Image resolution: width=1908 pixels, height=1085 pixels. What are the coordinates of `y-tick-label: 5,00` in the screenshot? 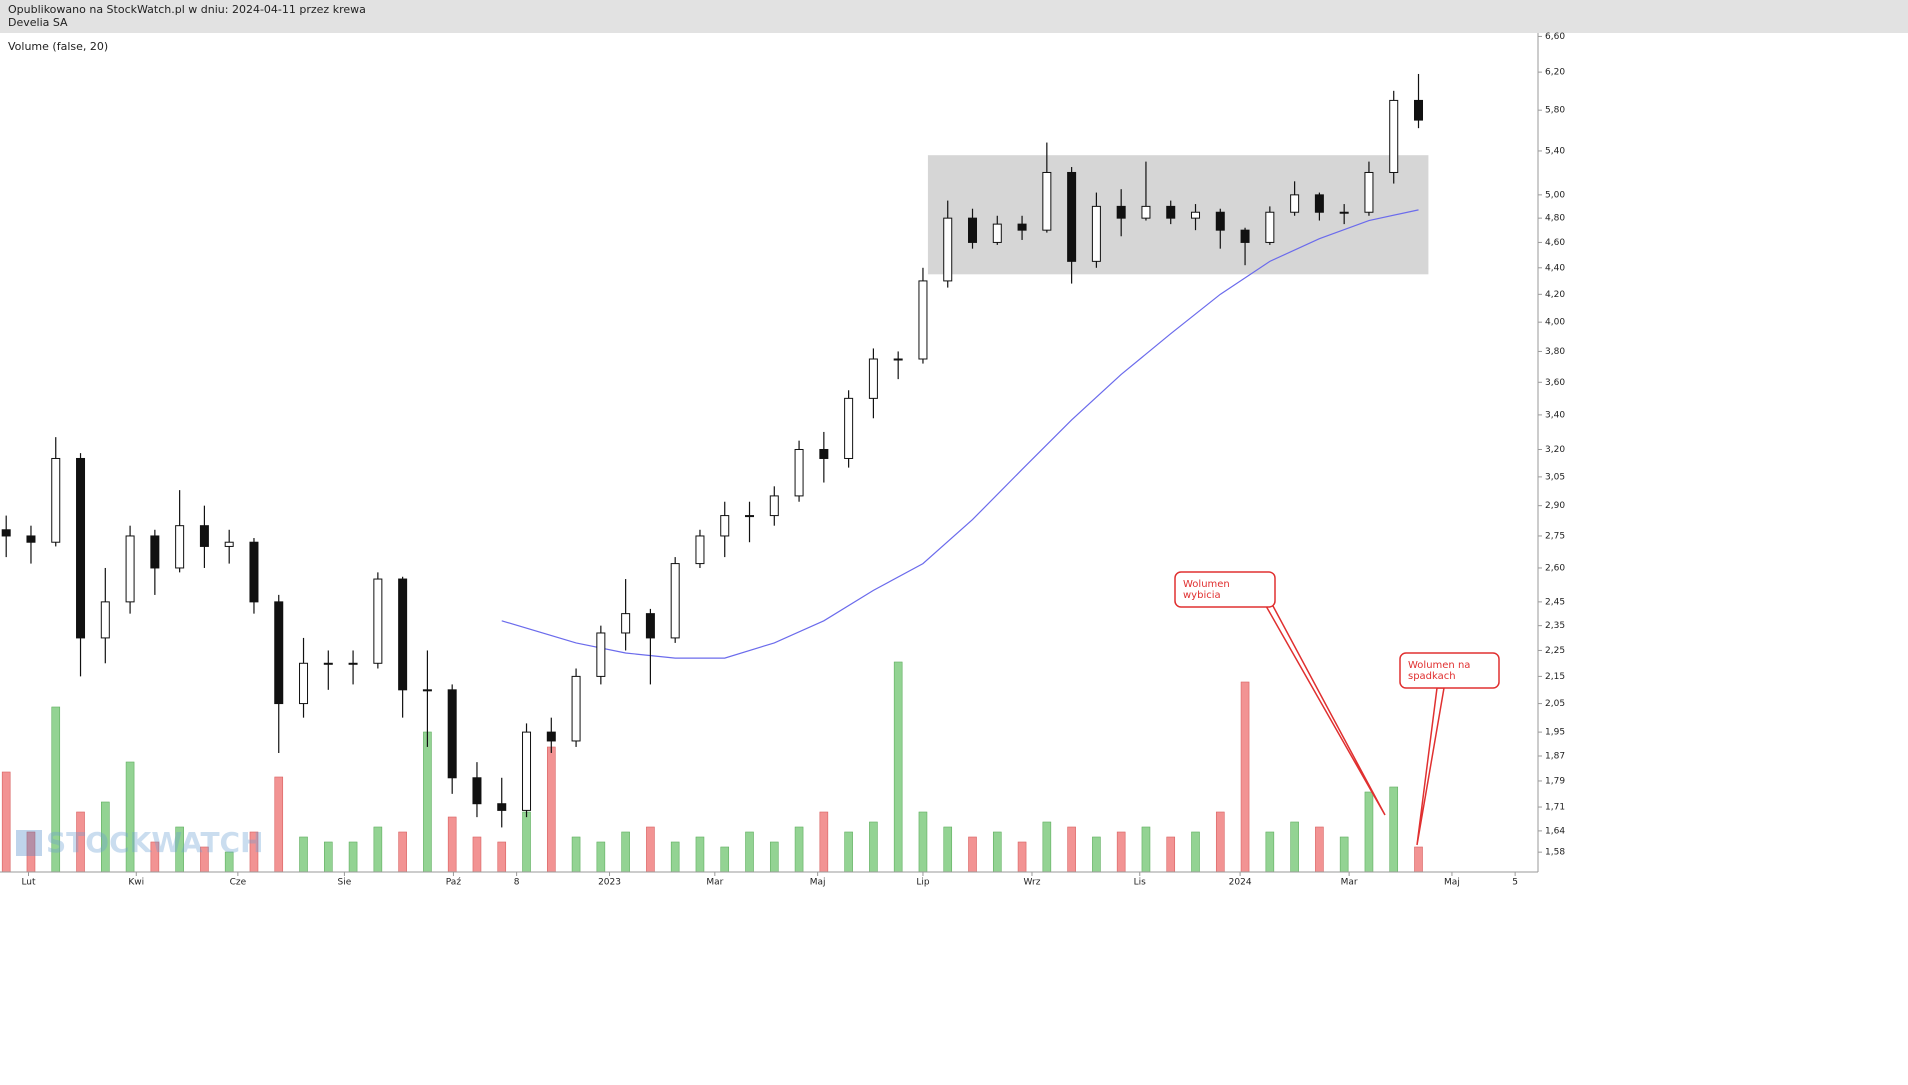 It's located at (1555, 195).